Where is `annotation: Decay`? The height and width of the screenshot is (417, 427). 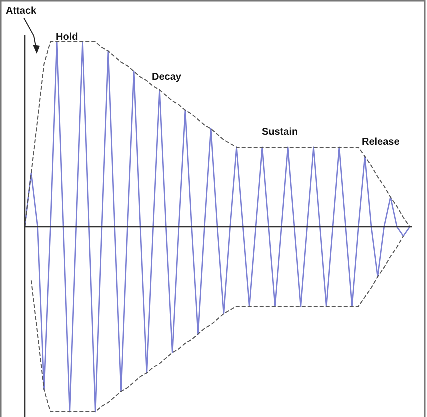 annotation: Decay is located at coordinates (167, 77).